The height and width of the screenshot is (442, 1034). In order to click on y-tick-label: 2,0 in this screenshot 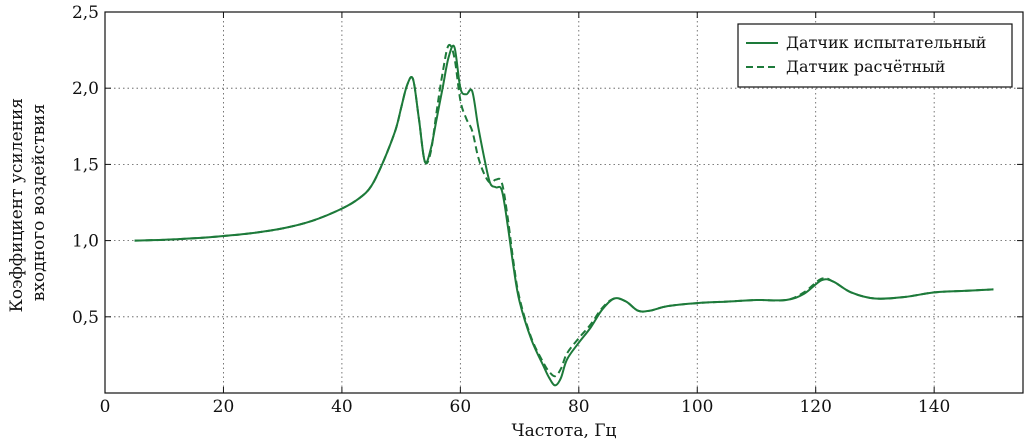, I will do `click(85, 89)`.